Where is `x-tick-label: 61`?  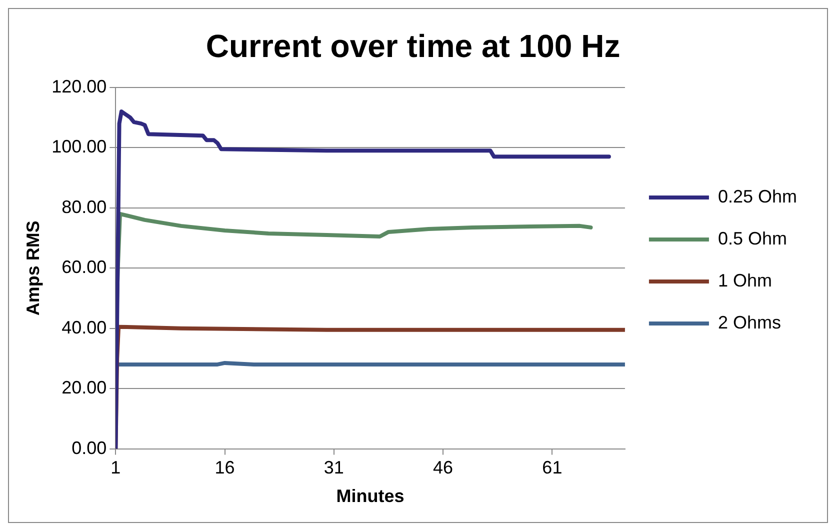 x-tick-label: 61 is located at coordinates (552, 468).